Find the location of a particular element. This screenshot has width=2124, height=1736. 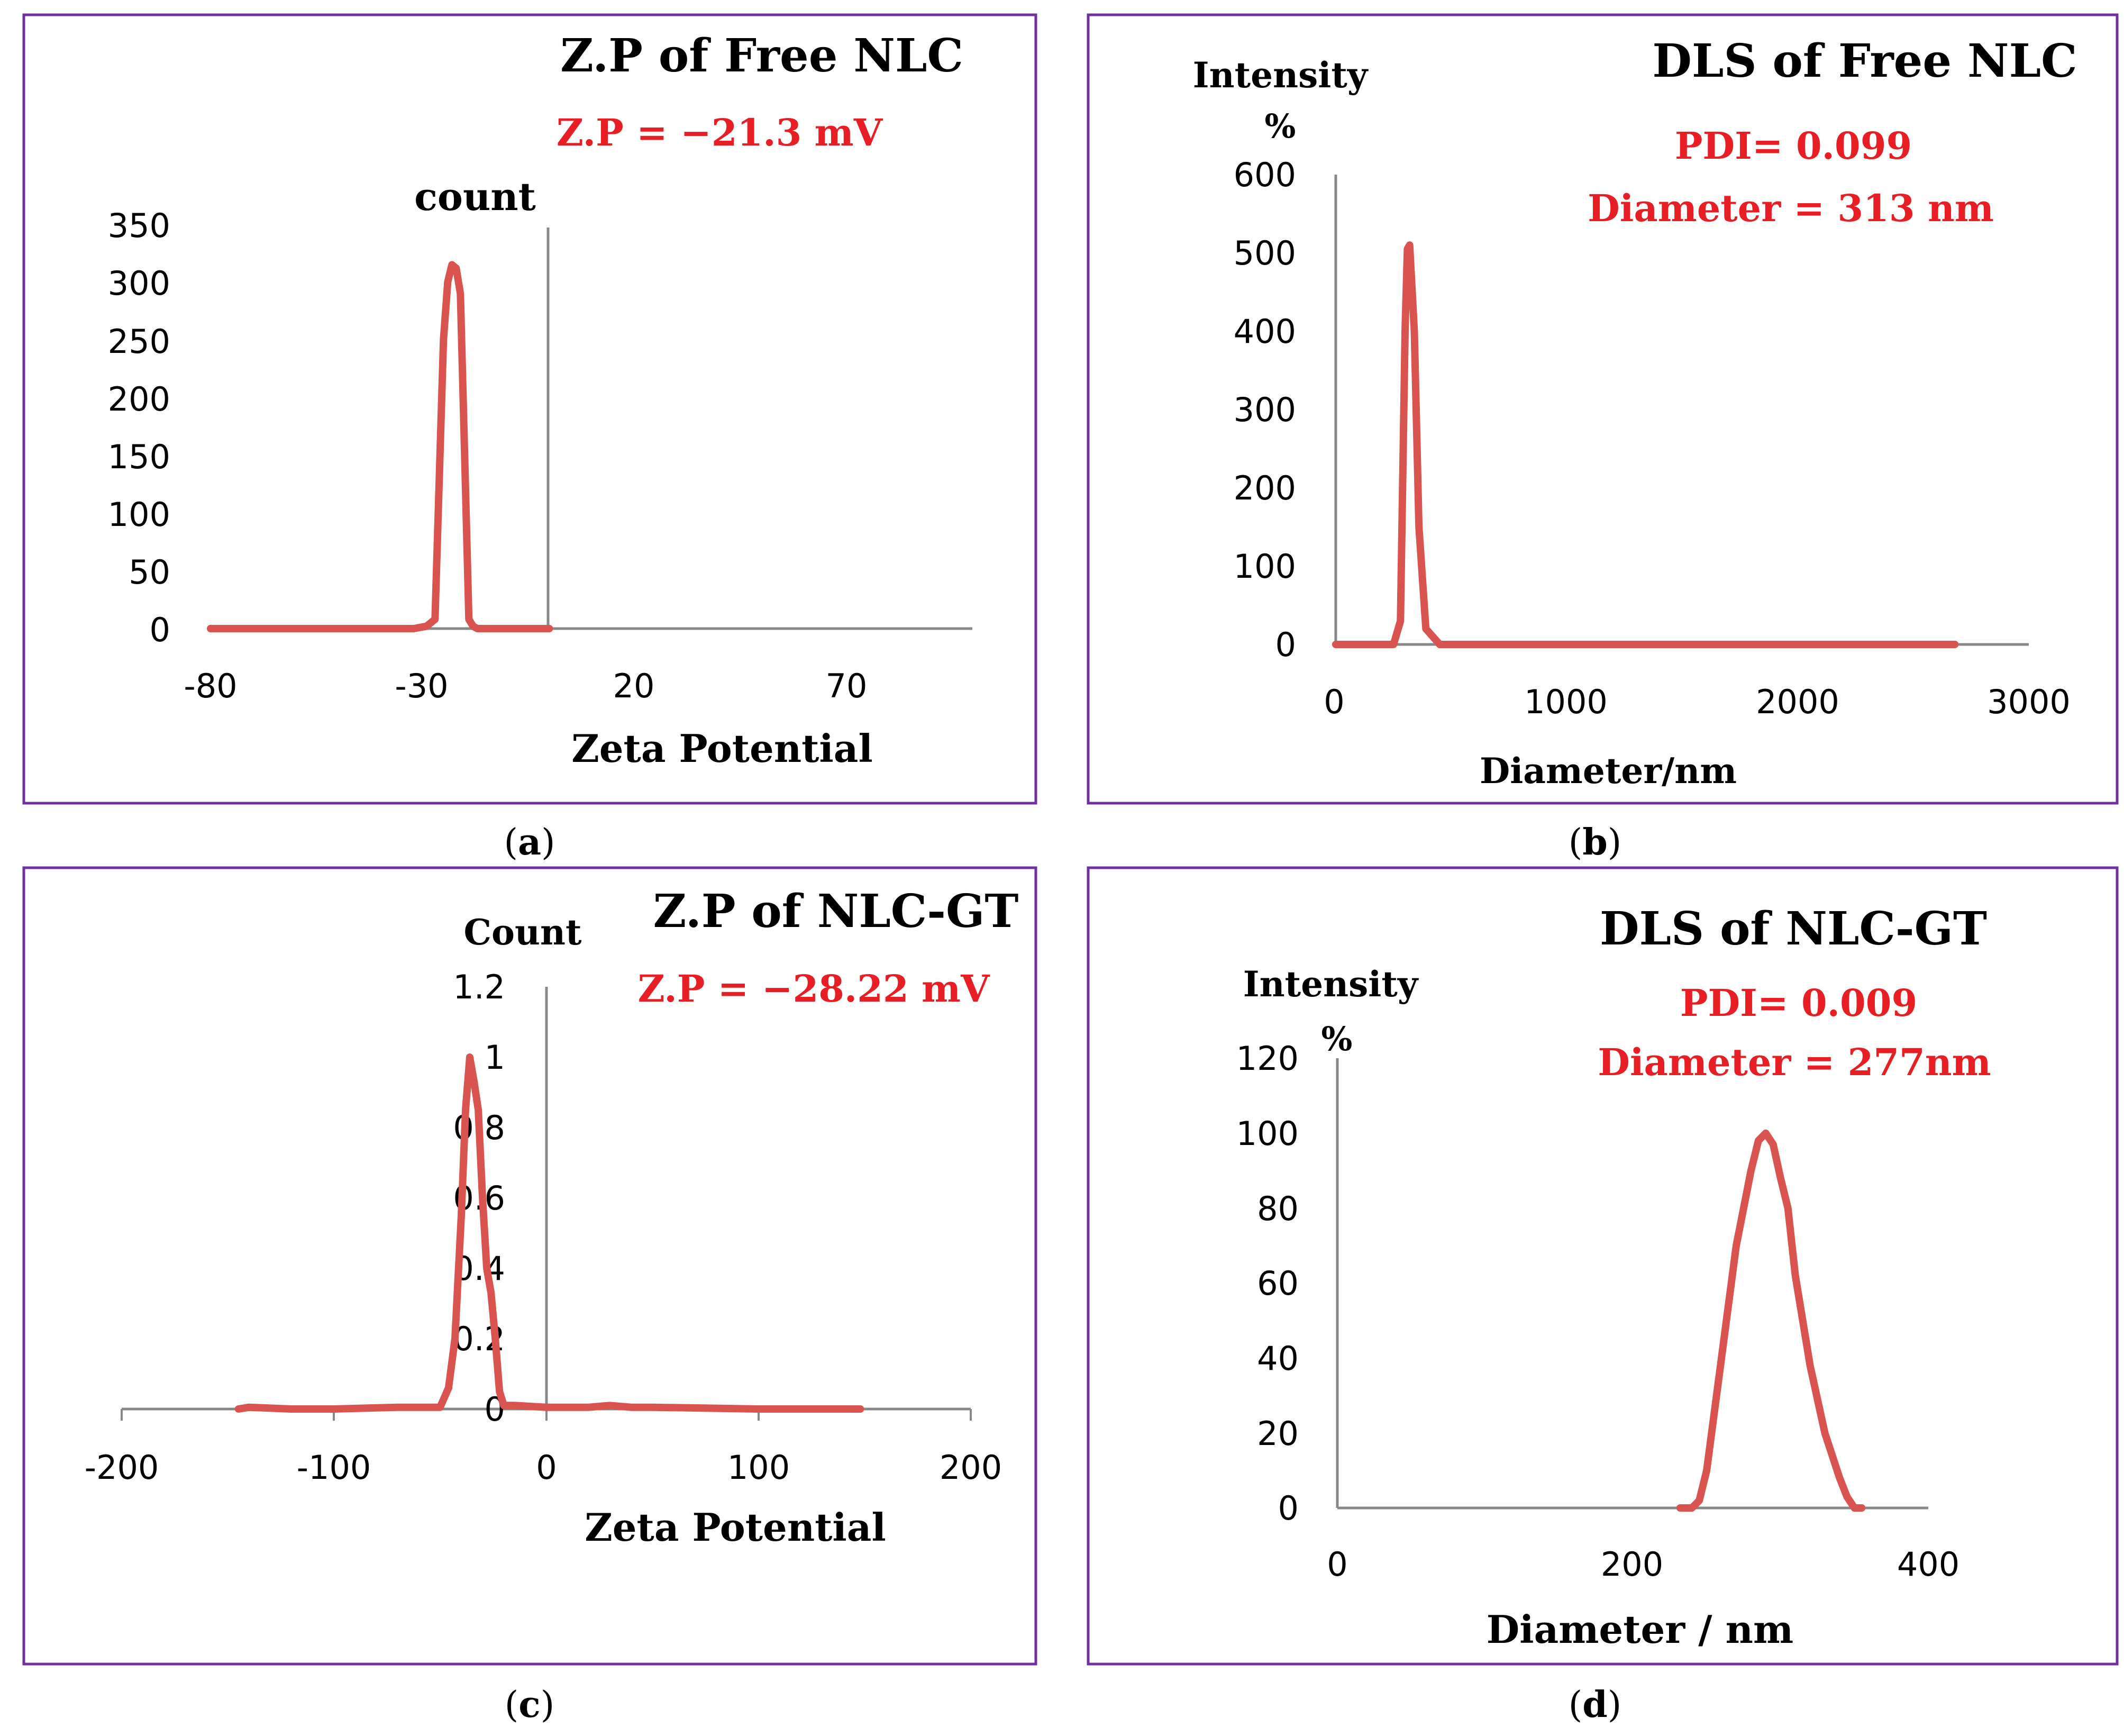

panel-c-xtick: -100 is located at coordinates (334, 1467).